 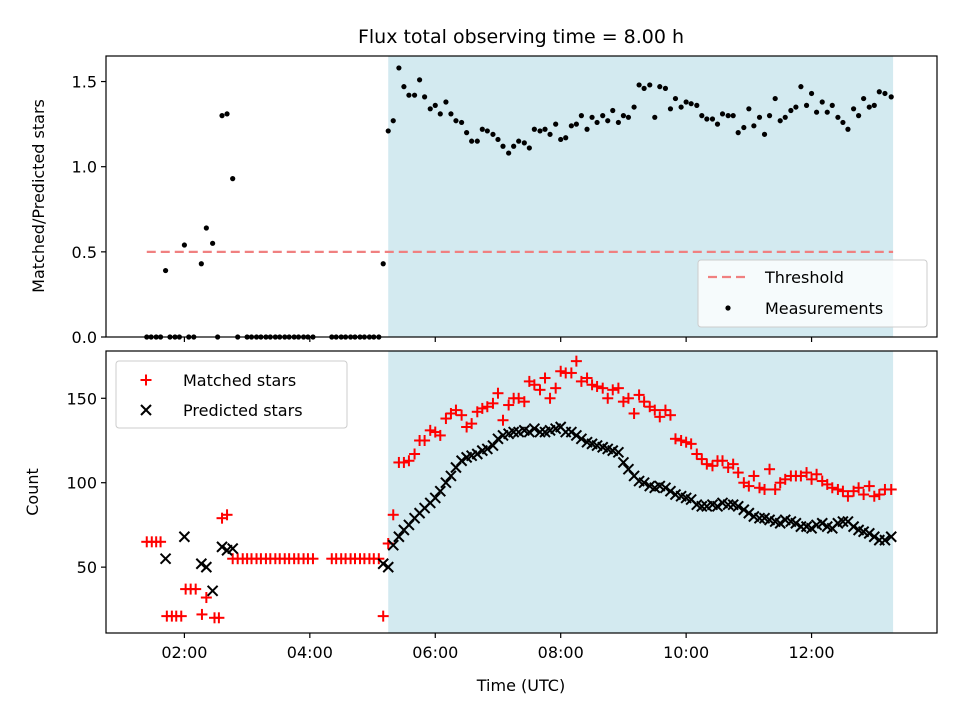 What do you see at coordinates (812, 652) in the screenshot?
I see `xtick-label: 12:00` at bounding box center [812, 652].